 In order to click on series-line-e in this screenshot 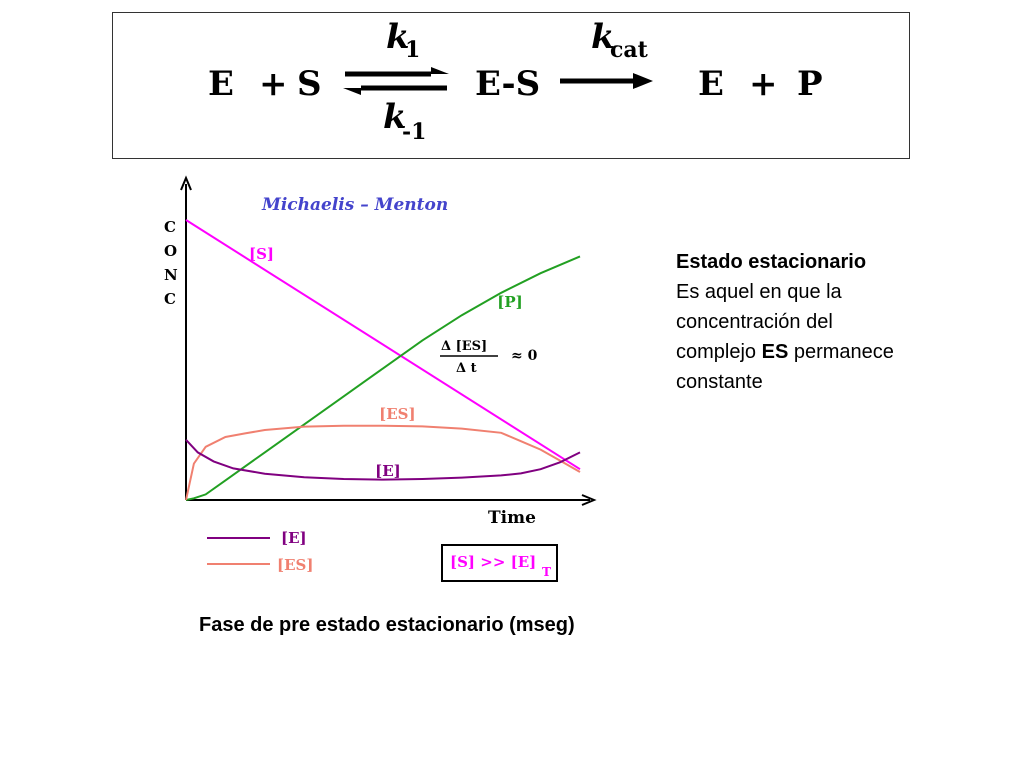, I will do `click(383, 460)`.